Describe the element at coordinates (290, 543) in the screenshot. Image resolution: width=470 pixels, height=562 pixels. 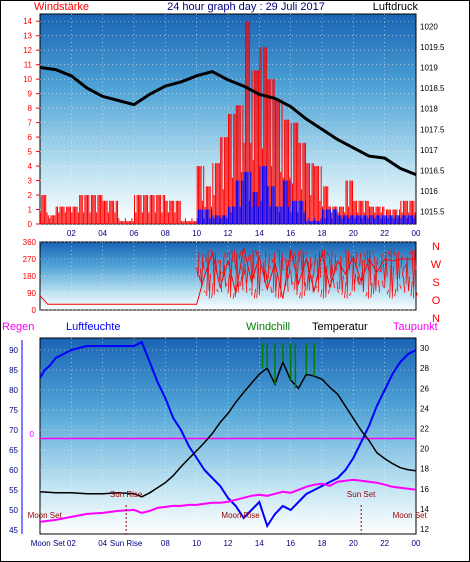
I see `hour-tick: 16` at that location.